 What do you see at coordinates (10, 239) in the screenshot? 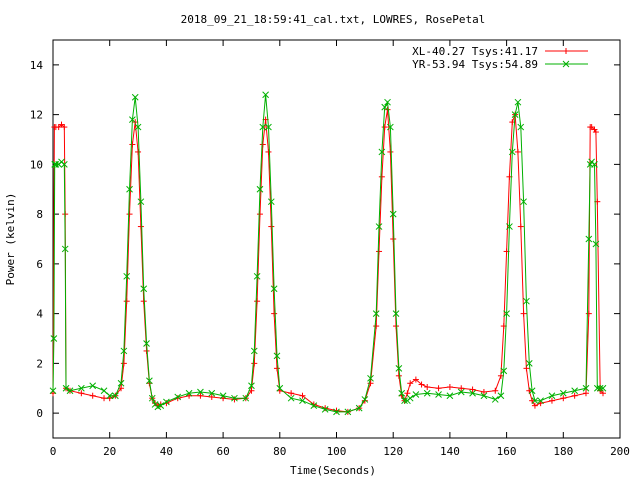
I see `y-axis-label: Power (kelvin)` at bounding box center [10, 239].